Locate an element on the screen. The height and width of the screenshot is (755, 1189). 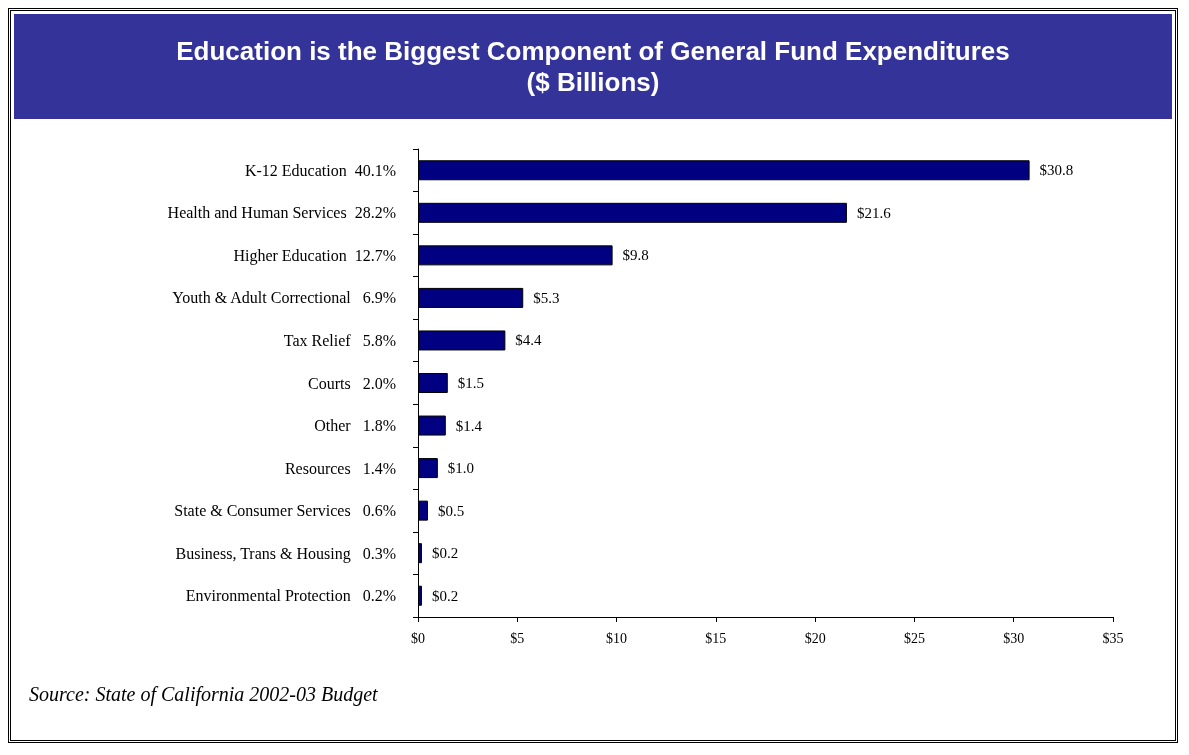
data-label: $4.4 is located at coordinates (529, 340).